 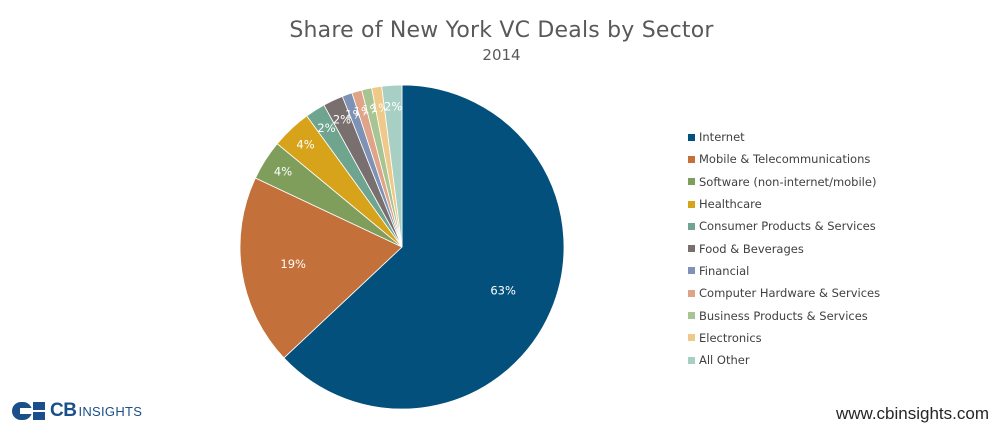 What do you see at coordinates (790, 293) in the screenshot?
I see `legend-label: Computer Hardware & Services` at bounding box center [790, 293].